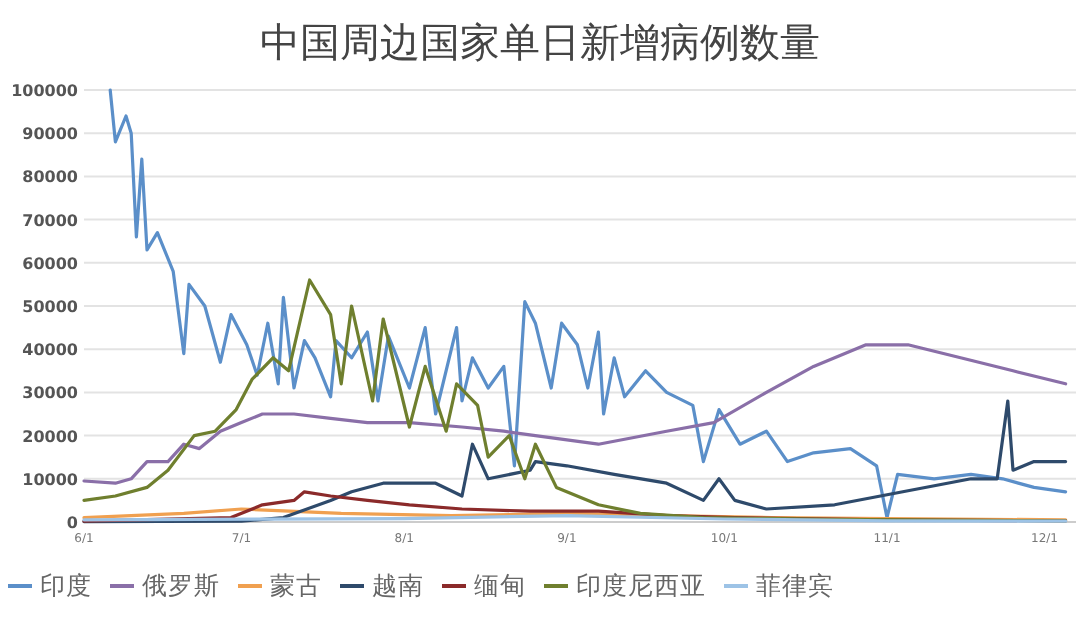 This screenshot has width=1080, height=640. I want to click on legend-label: 印度, so click(66, 585).